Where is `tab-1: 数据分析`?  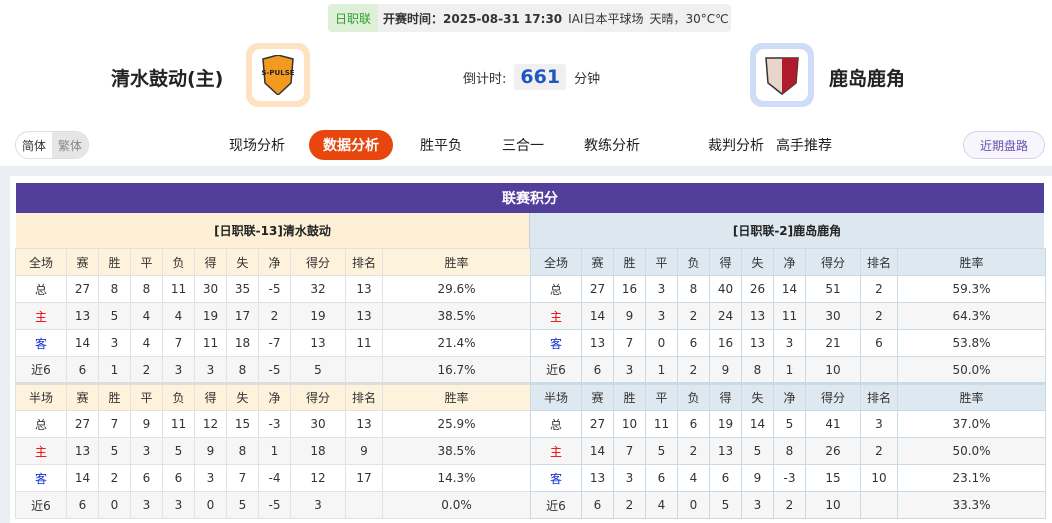
tab-1: 数据分析 is located at coordinates (351, 145).